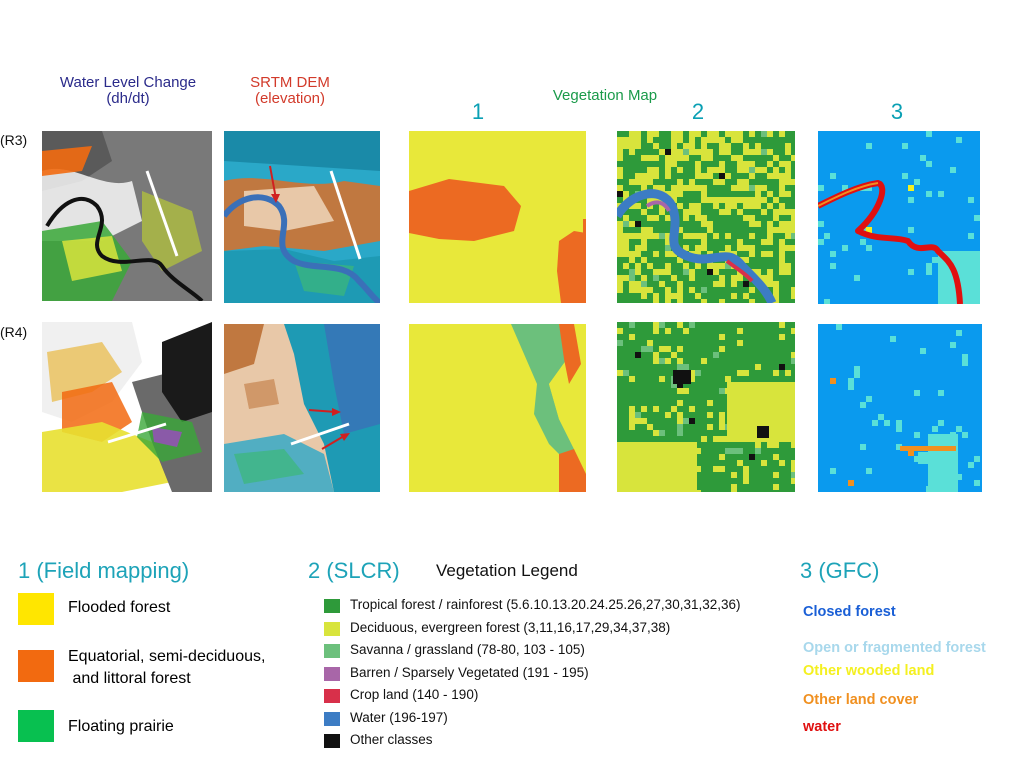 Image resolution: width=1024 pixels, height=768 pixels. What do you see at coordinates (894, 648) in the screenshot?
I see `legend-gfc-open-forest: Open or fragmented forest` at bounding box center [894, 648].